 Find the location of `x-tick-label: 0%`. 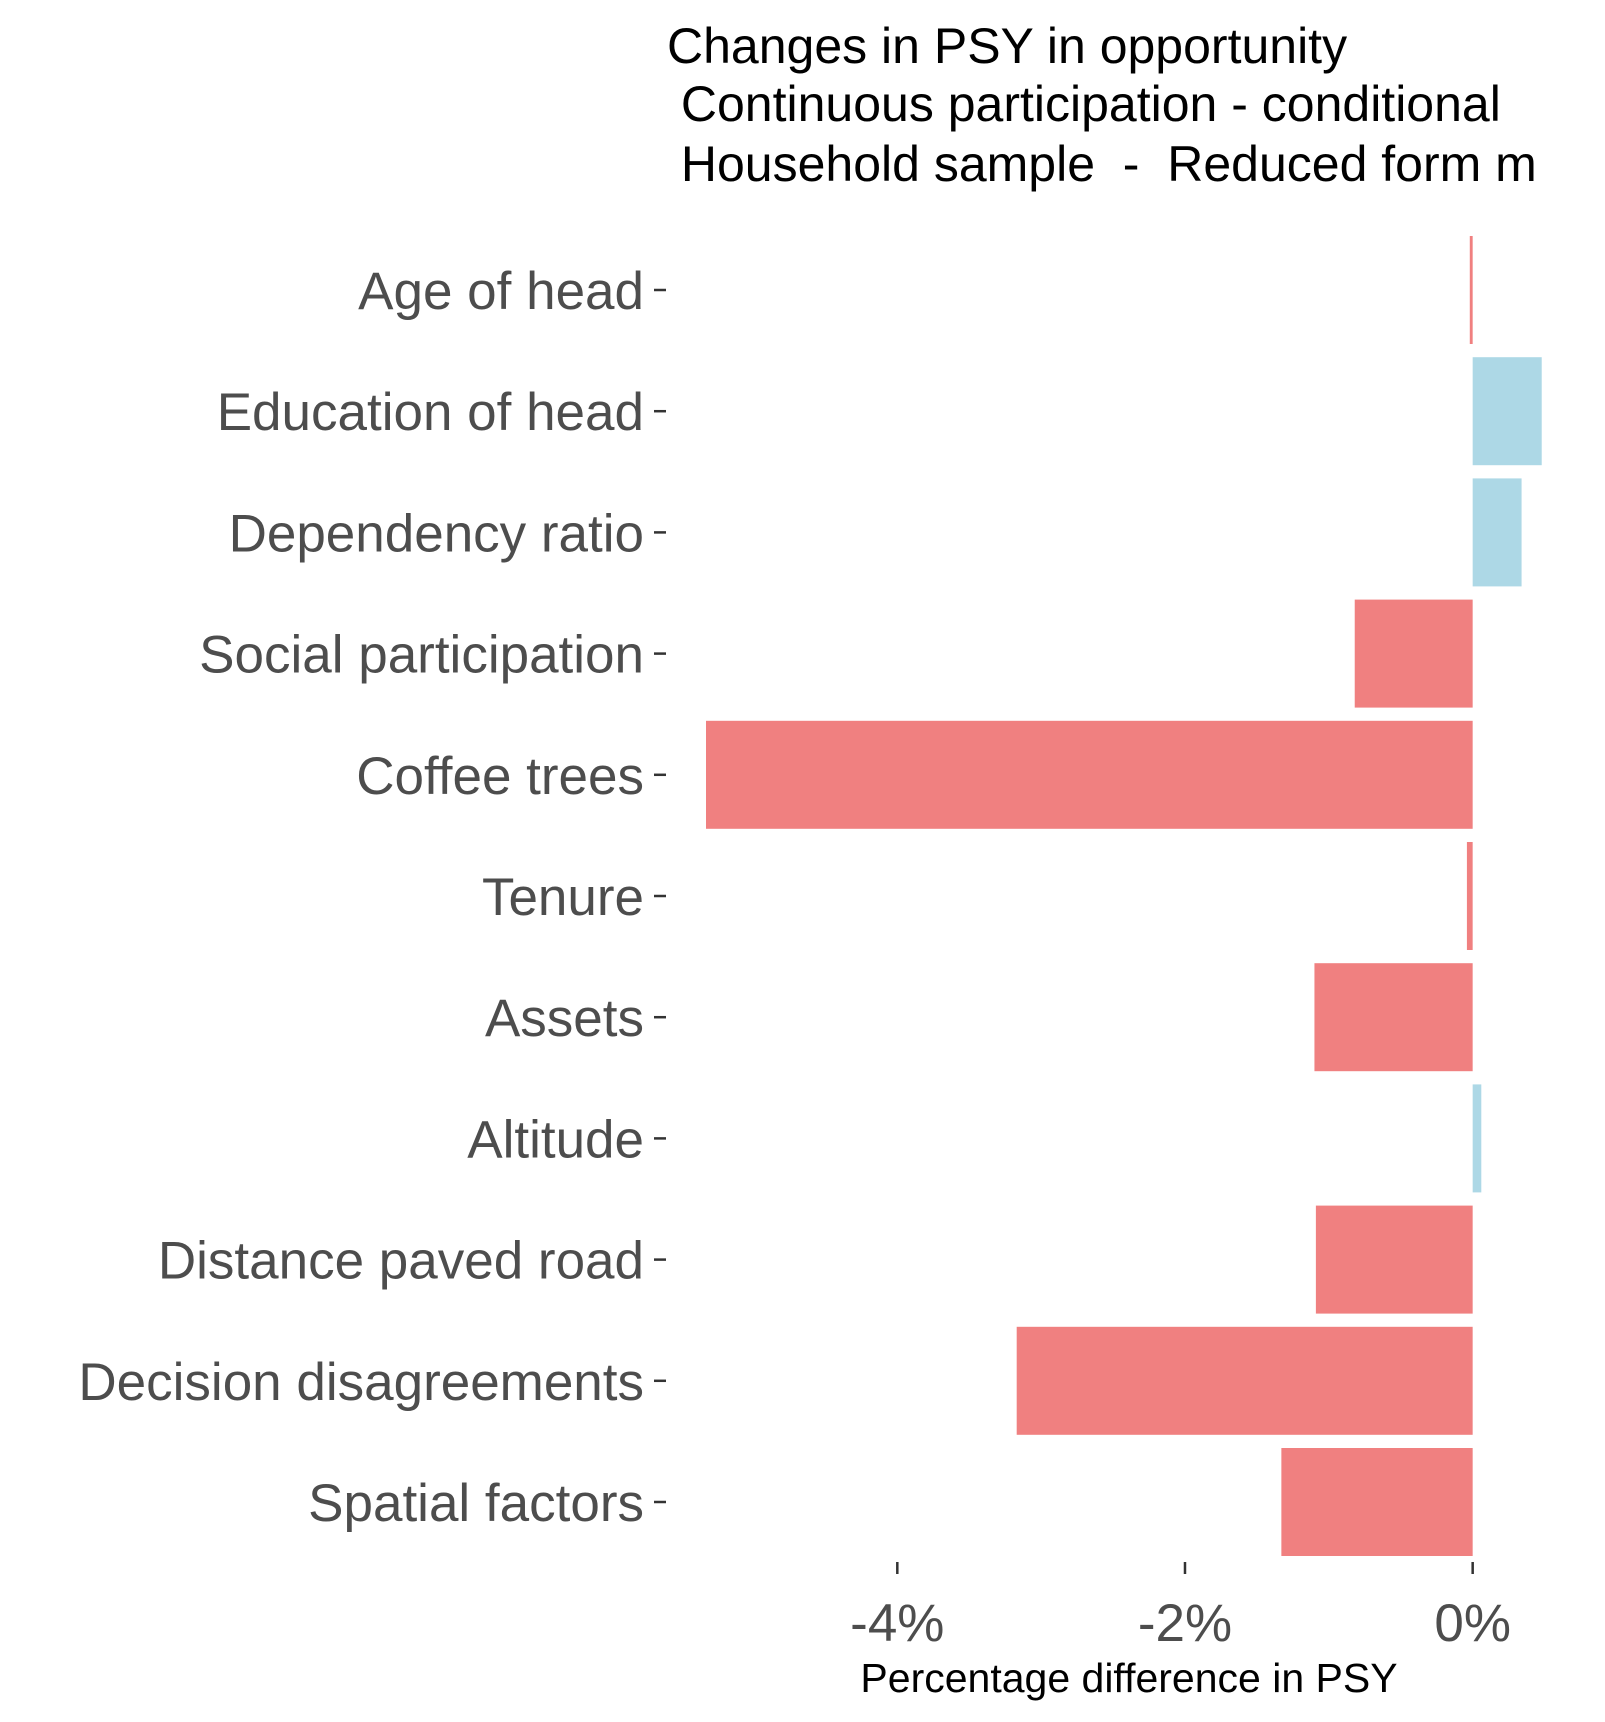

x-tick-label: 0% is located at coordinates (1472, 1623).